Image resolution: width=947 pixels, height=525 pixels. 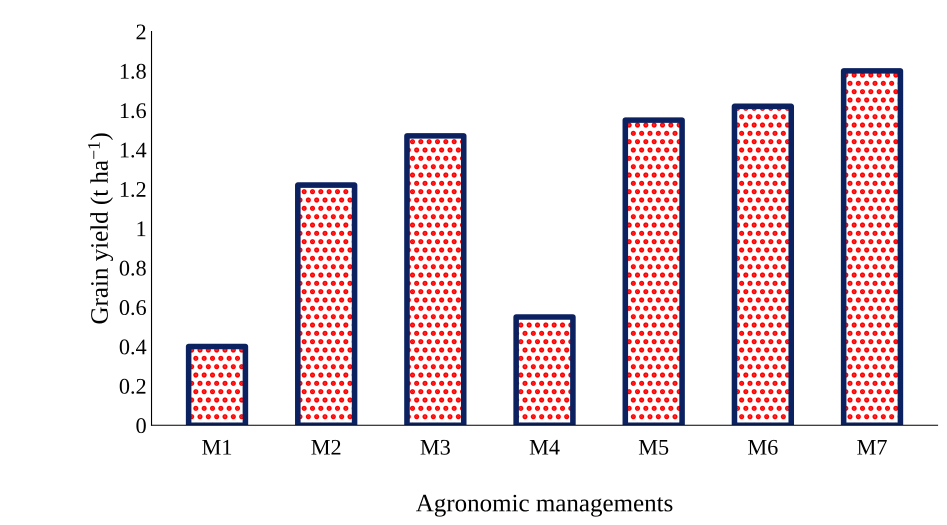 What do you see at coordinates (872, 447) in the screenshot?
I see `x-tick-label: M7` at bounding box center [872, 447].